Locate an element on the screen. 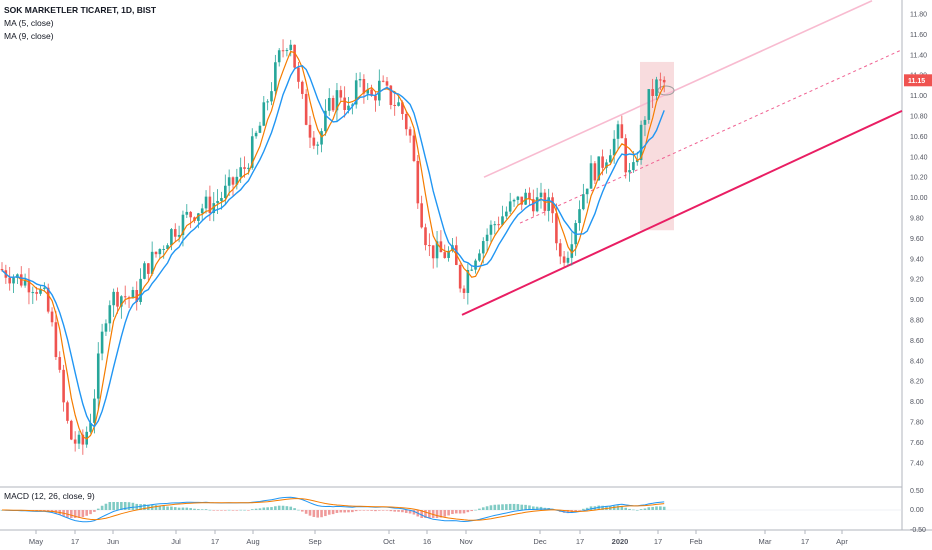 This screenshot has width=932, height=550. x-tick-label: 2020 is located at coordinates (620, 541).